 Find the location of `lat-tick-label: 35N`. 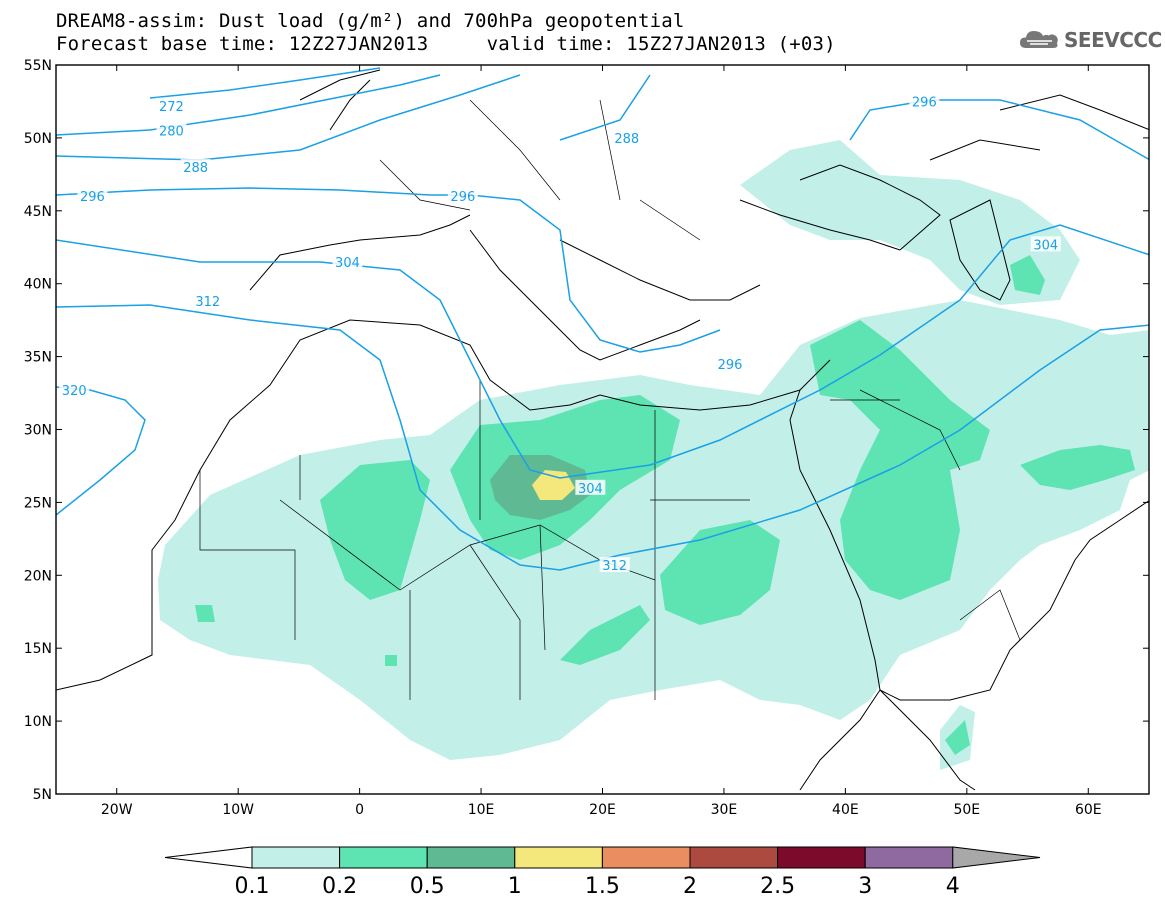

lat-tick-label: 35N is located at coordinates (38, 358).